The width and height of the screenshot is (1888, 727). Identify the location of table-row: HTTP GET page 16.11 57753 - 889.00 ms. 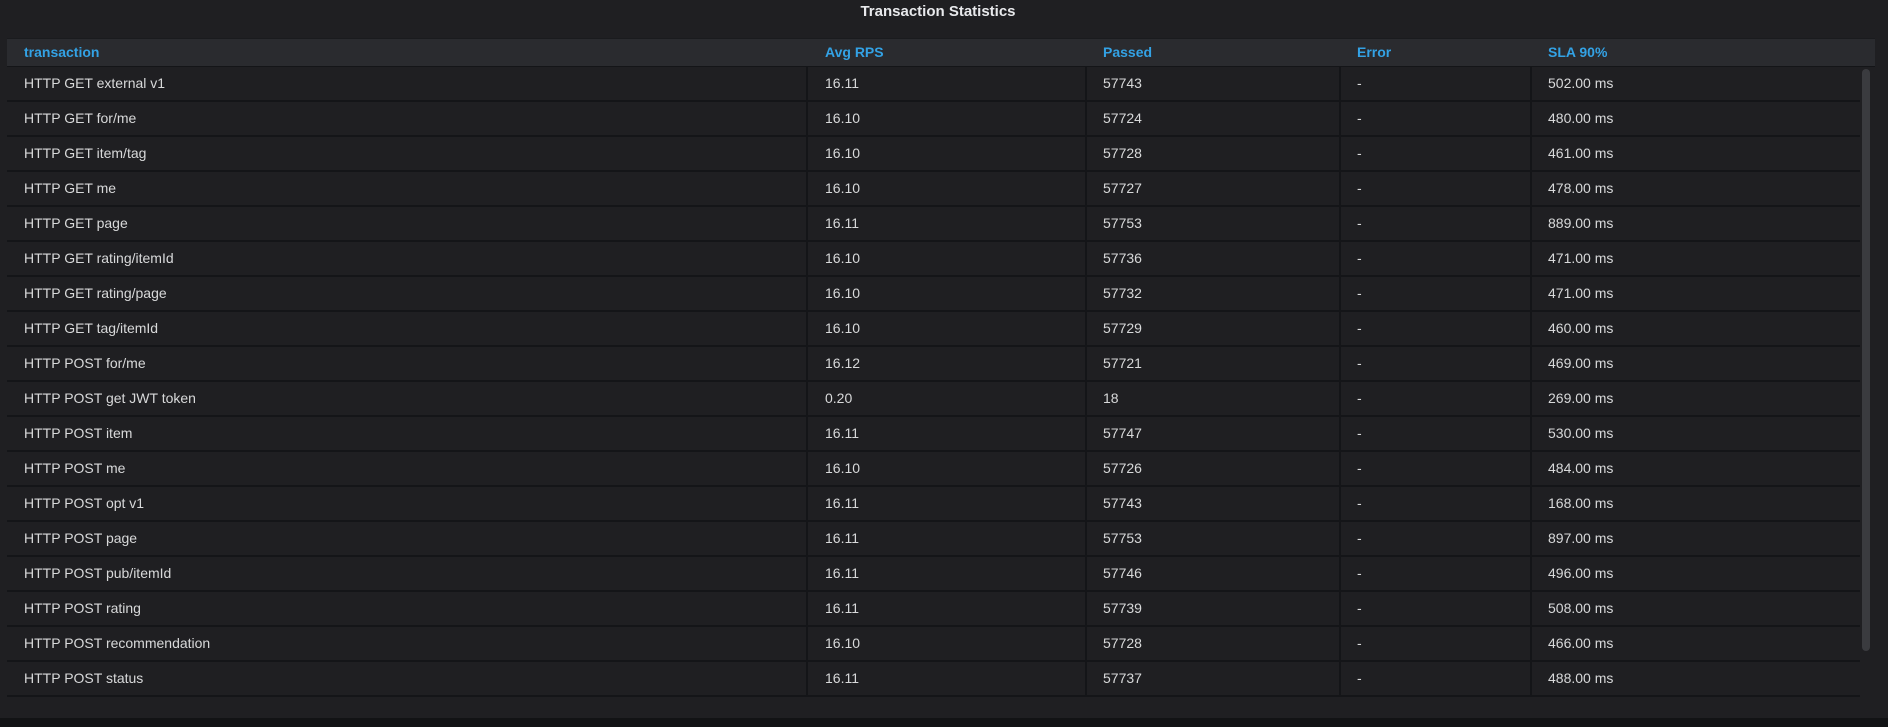
(933, 224).